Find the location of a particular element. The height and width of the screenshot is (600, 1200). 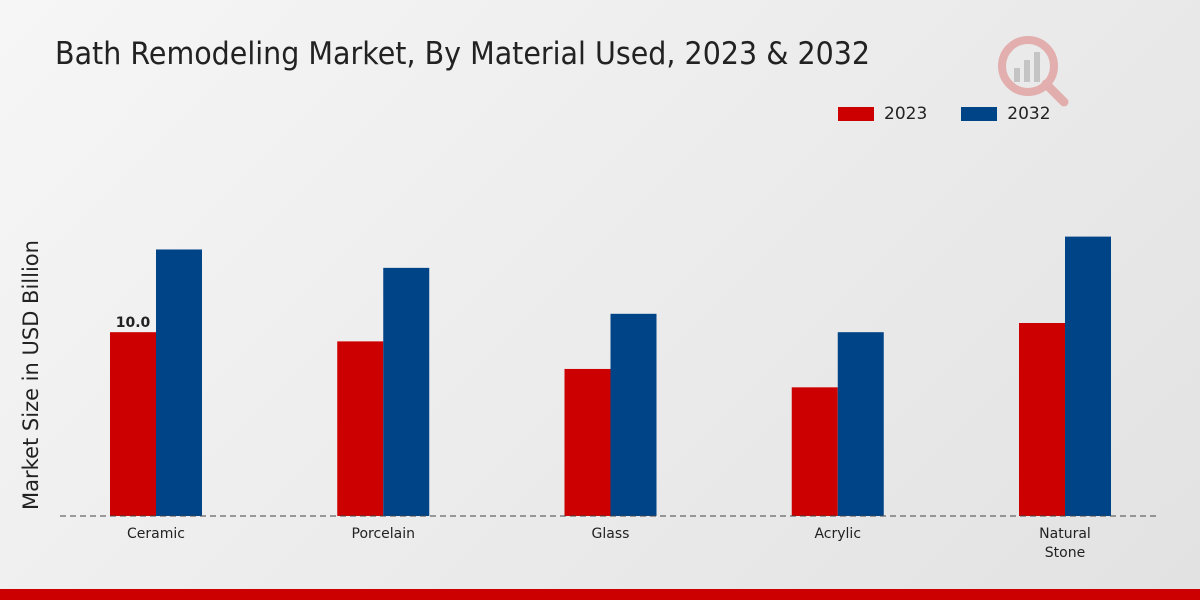

bar-2032-natural-stone is located at coordinates (1088, 376).